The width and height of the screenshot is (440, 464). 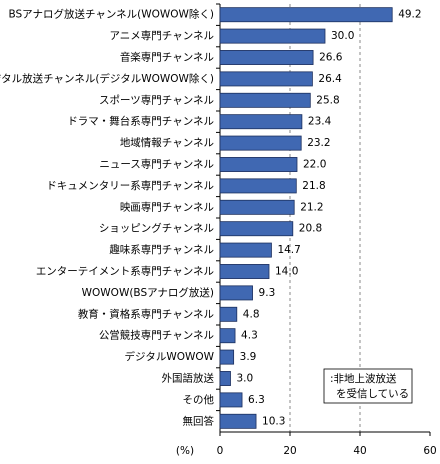 I want to click on y-tick-label: ショッピングチャンネル, so click(x=156, y=228).